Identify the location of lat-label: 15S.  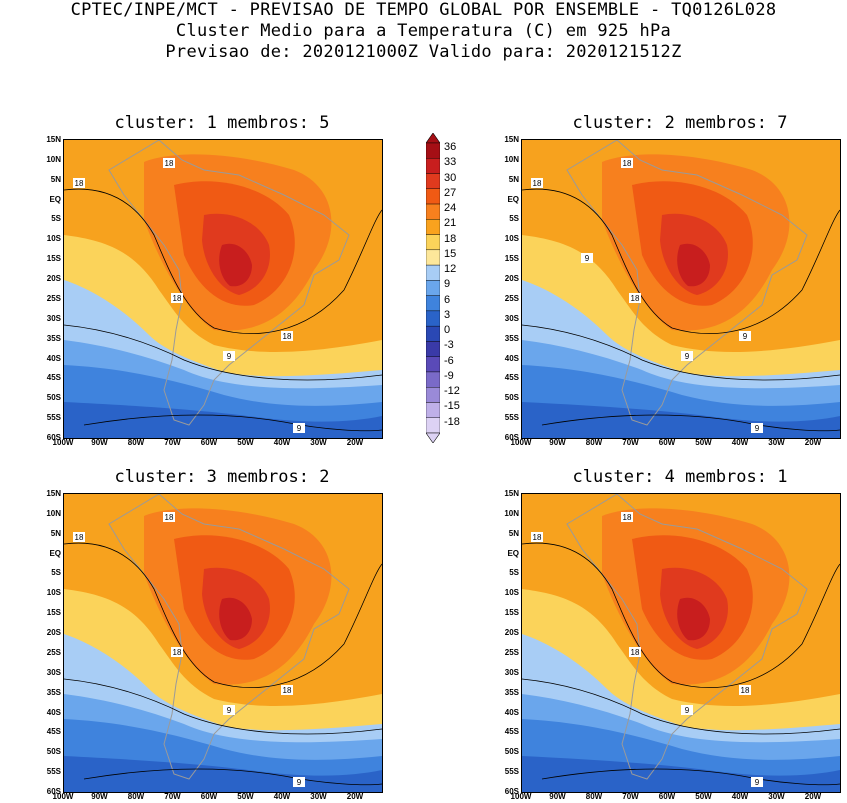
(511, 613).